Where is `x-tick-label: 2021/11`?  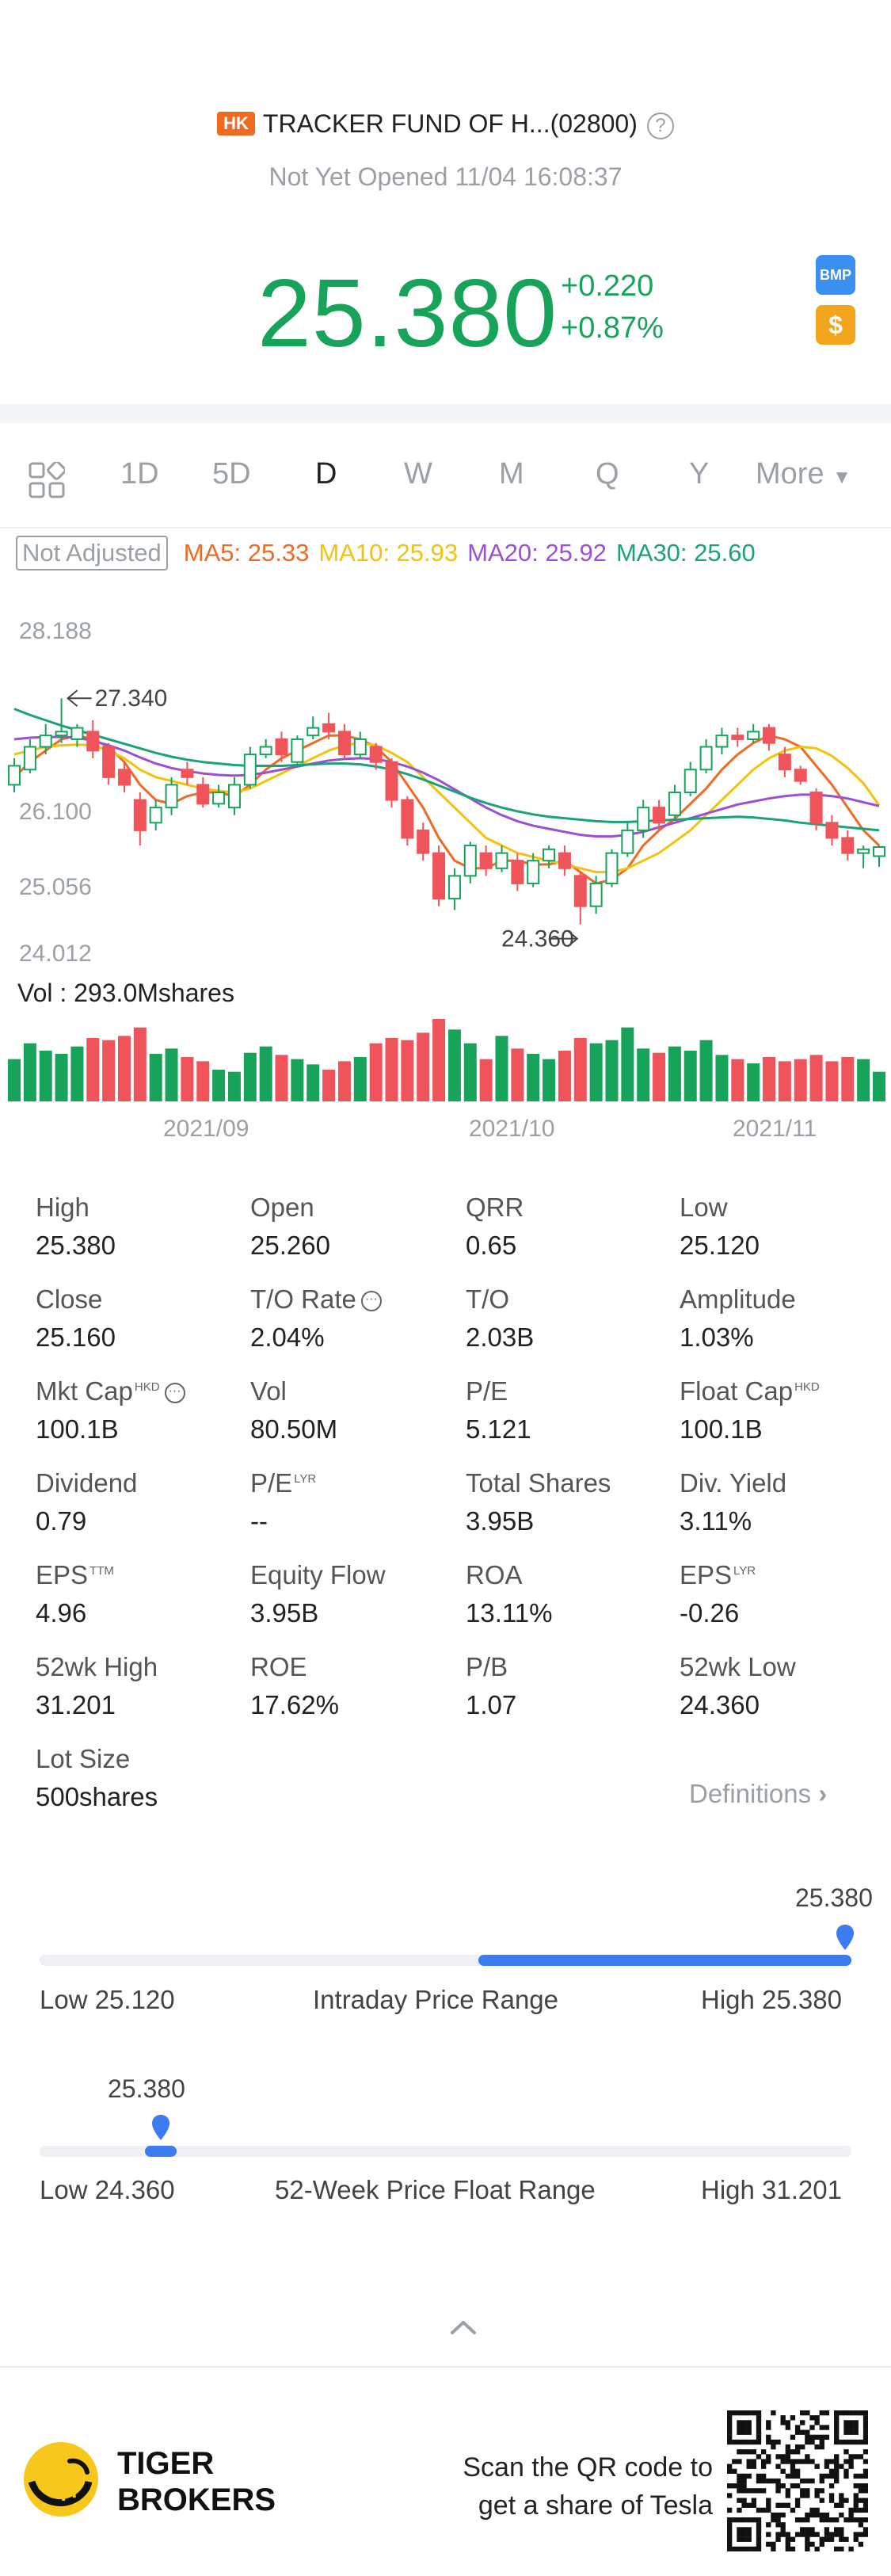 x-tick-label: 2021/11 is located at coordinates (775, 1129).